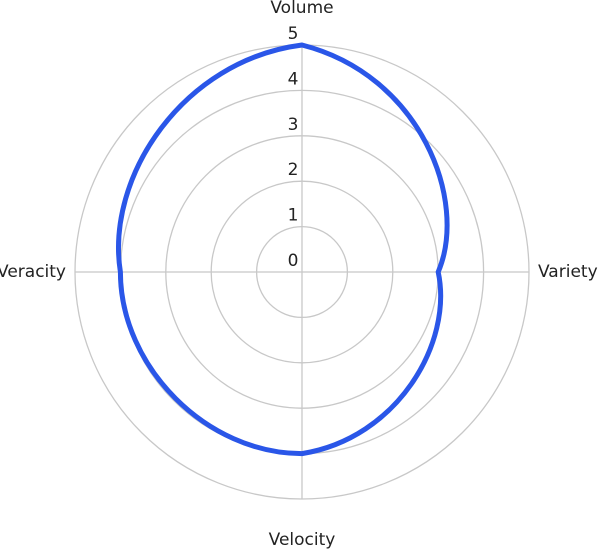 Image resolution: width=600 pixels, height=551 pixels. Describe the element at coordinates (293, 216) in the screenshot. I see `r-tick-label: 1` at that location.